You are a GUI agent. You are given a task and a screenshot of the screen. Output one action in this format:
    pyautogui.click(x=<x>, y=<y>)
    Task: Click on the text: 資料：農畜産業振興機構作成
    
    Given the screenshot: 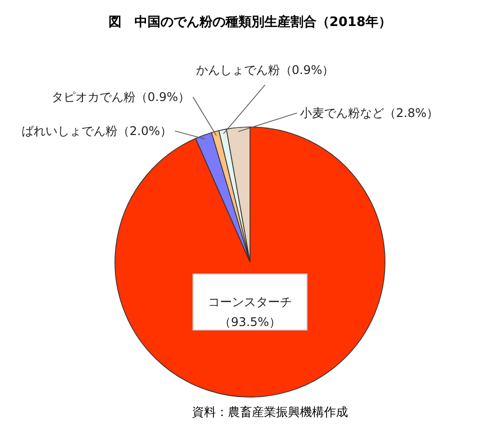 What is the action you would take?
    pyautogui.click(x=270, y=412)
    